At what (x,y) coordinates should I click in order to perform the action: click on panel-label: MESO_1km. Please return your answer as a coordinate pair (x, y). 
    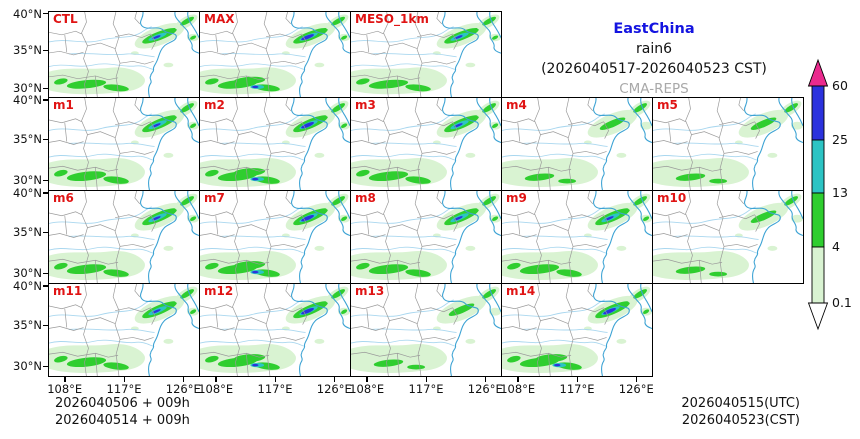
    Looking at the image, I should click on (392, 19).